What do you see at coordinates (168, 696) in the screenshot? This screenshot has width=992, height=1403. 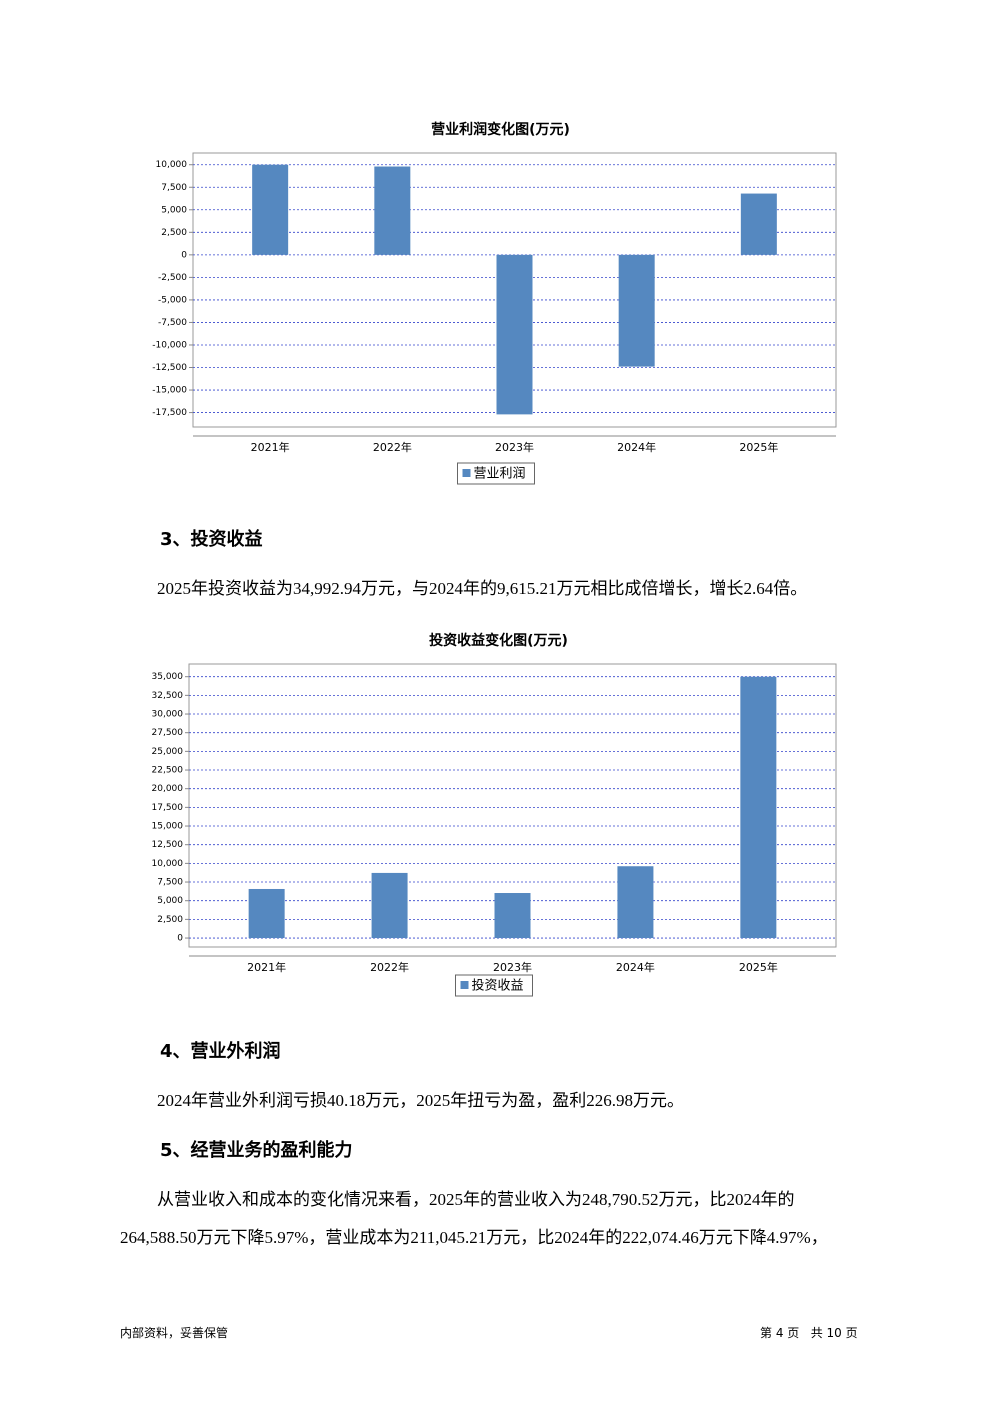 I see `y-tick-label: 32,500` at bounding box center [168, 696].